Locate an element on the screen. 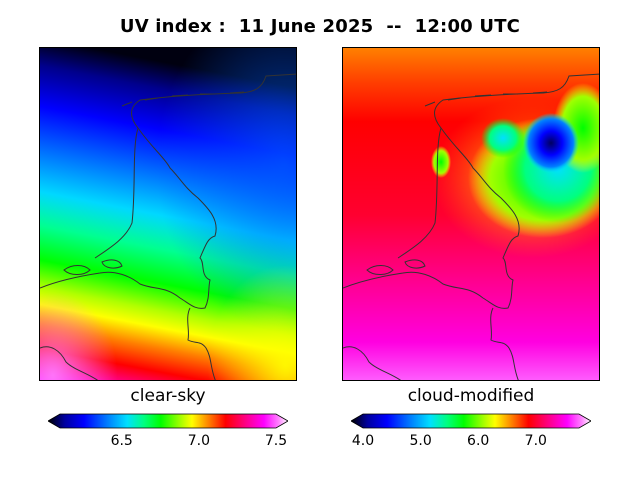 This screenshot has height=480, width=640. clear-sky-tick-label: 7.5 is located at coordinates (276, 441).